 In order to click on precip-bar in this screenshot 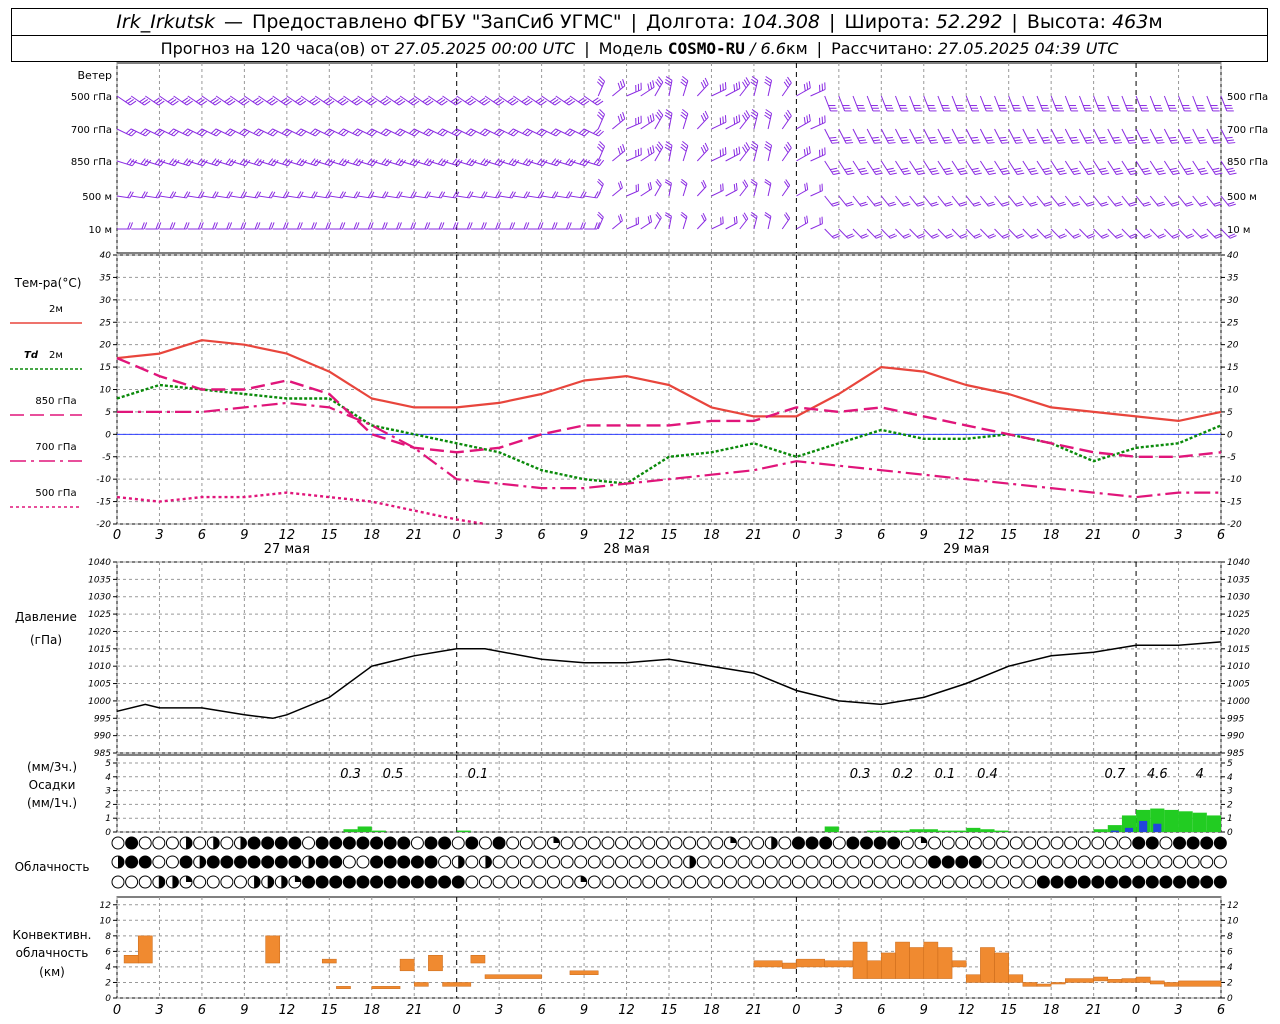, I will do `click(1213, 823)`.